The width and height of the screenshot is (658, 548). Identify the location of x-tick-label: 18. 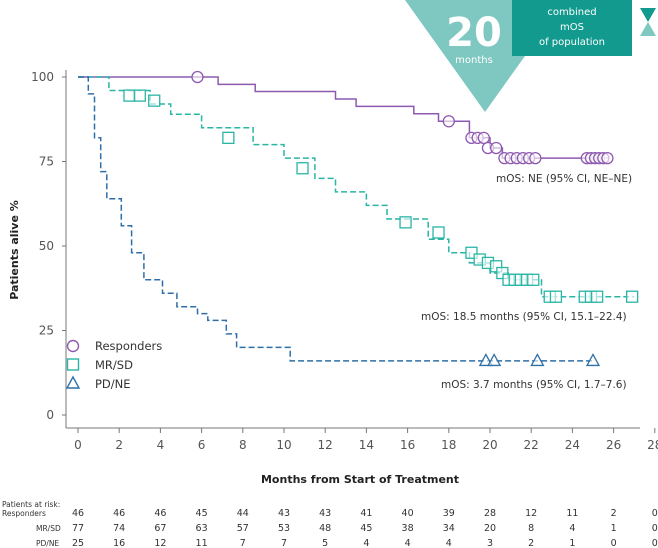
(448, 445).